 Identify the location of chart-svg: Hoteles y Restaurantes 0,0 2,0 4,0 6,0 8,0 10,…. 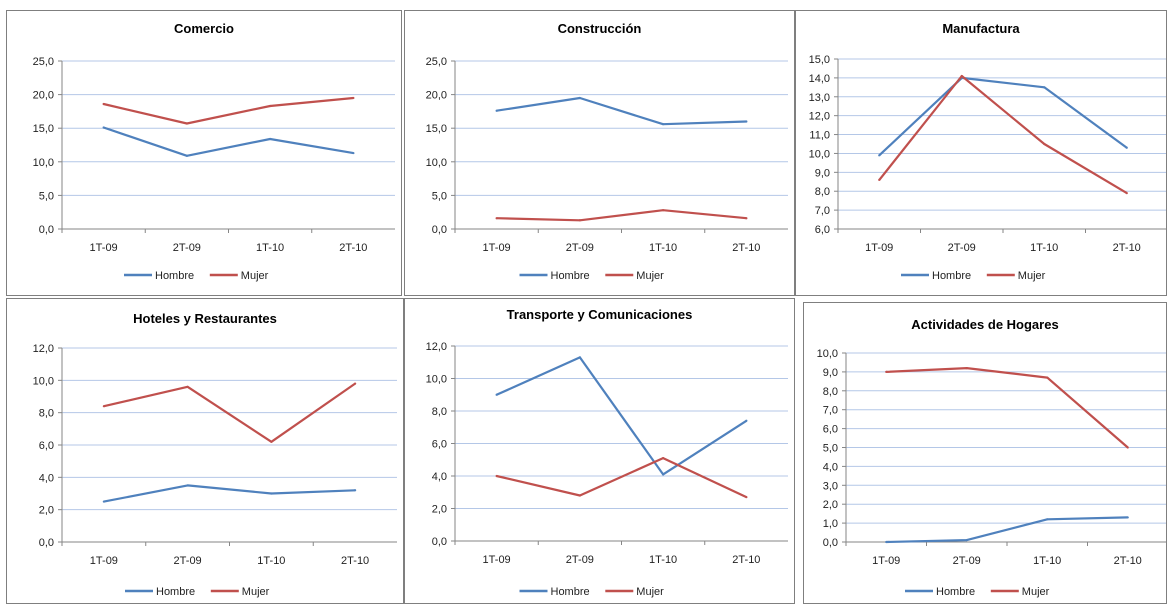
(215, 454).